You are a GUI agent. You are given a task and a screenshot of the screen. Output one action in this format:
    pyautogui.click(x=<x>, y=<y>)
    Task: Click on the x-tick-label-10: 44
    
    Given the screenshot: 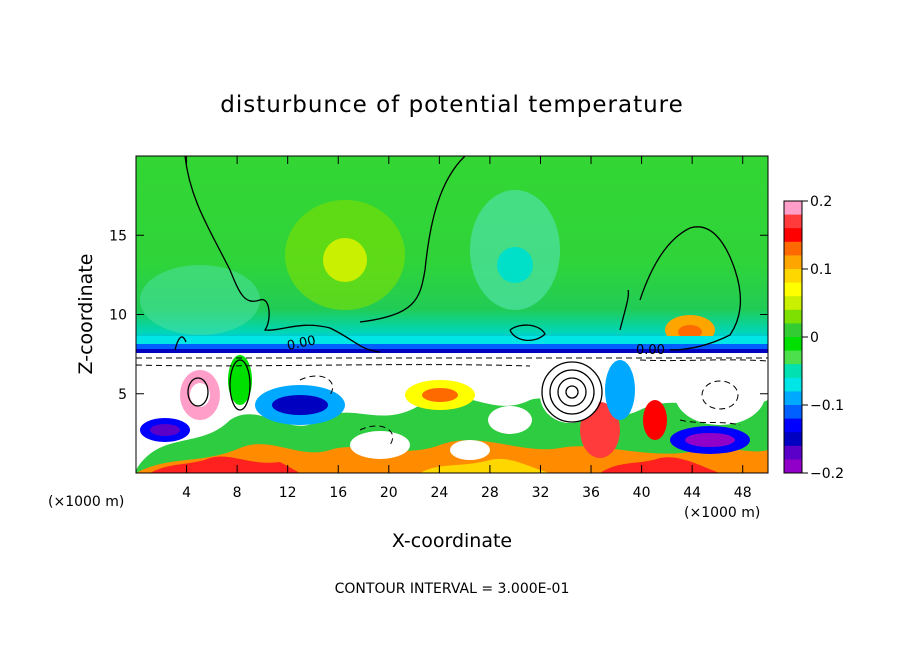 What is the action you would take?
    pyautogui.click(x=692, y=493)
    